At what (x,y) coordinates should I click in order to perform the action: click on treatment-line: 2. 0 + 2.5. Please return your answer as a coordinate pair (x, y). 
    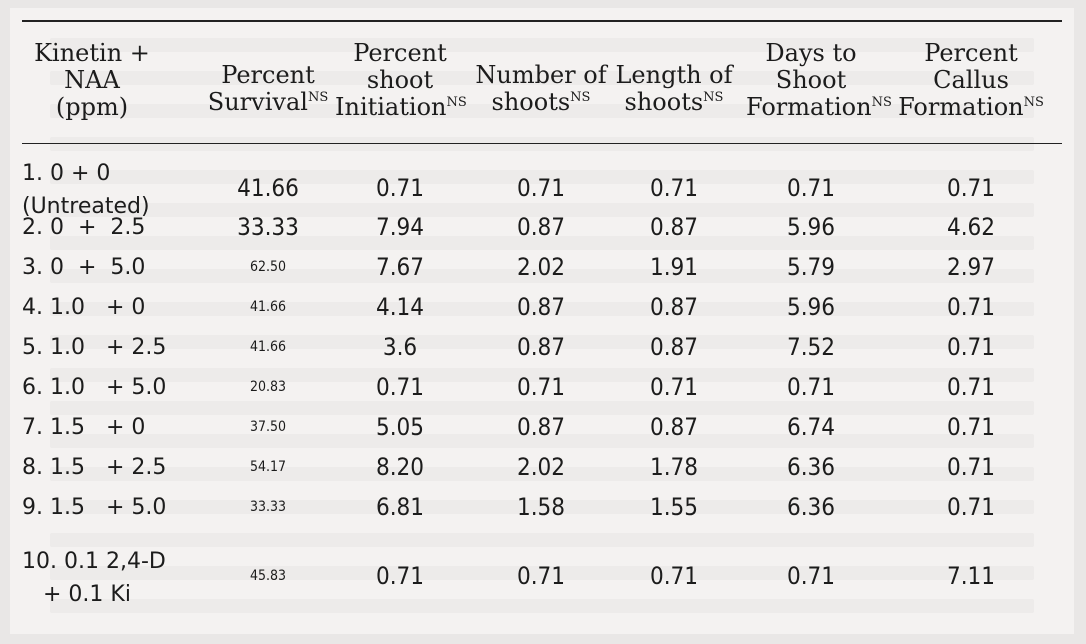
    Looking at the image, I should click on (84, 227).